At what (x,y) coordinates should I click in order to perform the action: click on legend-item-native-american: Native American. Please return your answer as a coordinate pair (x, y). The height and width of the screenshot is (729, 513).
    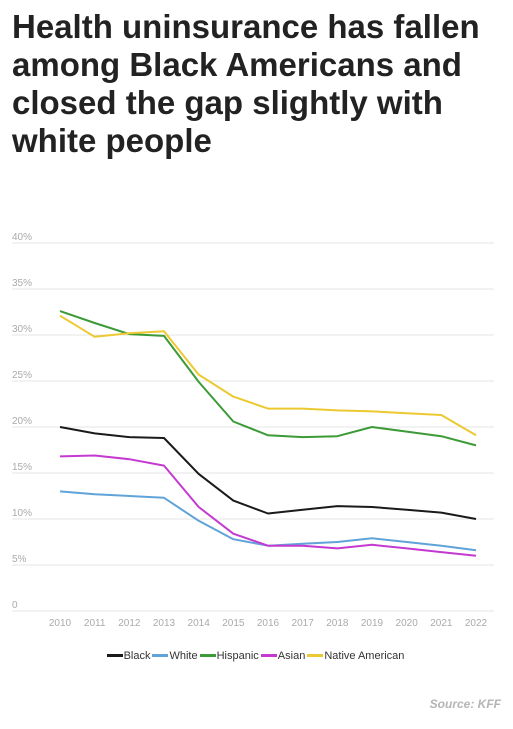
    Looking at the image, I should click on (355, 656).